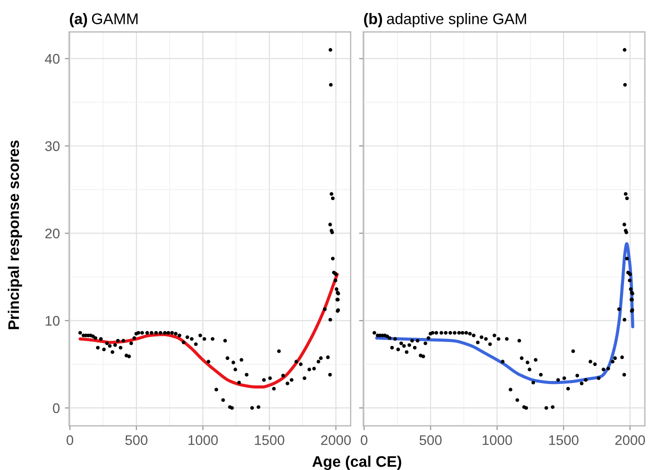 The image size is (652, 470). Describe the element at coordinates (52, 146) in the screenshot. I see `y-tick-label: 30` at that location.